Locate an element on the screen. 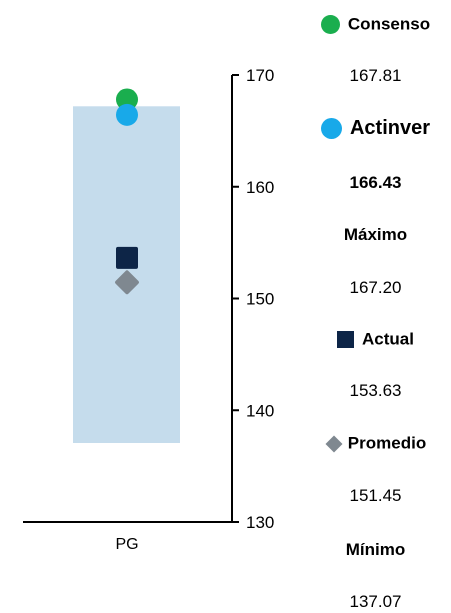  maximo-label: Máximo is located at coordinates (375, 234).